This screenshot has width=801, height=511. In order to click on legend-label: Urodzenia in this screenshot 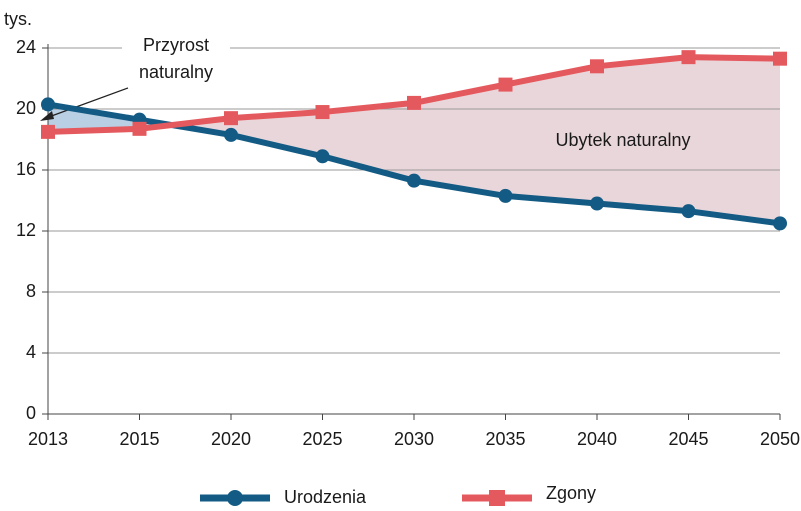, I will do `click(325, 497)`.